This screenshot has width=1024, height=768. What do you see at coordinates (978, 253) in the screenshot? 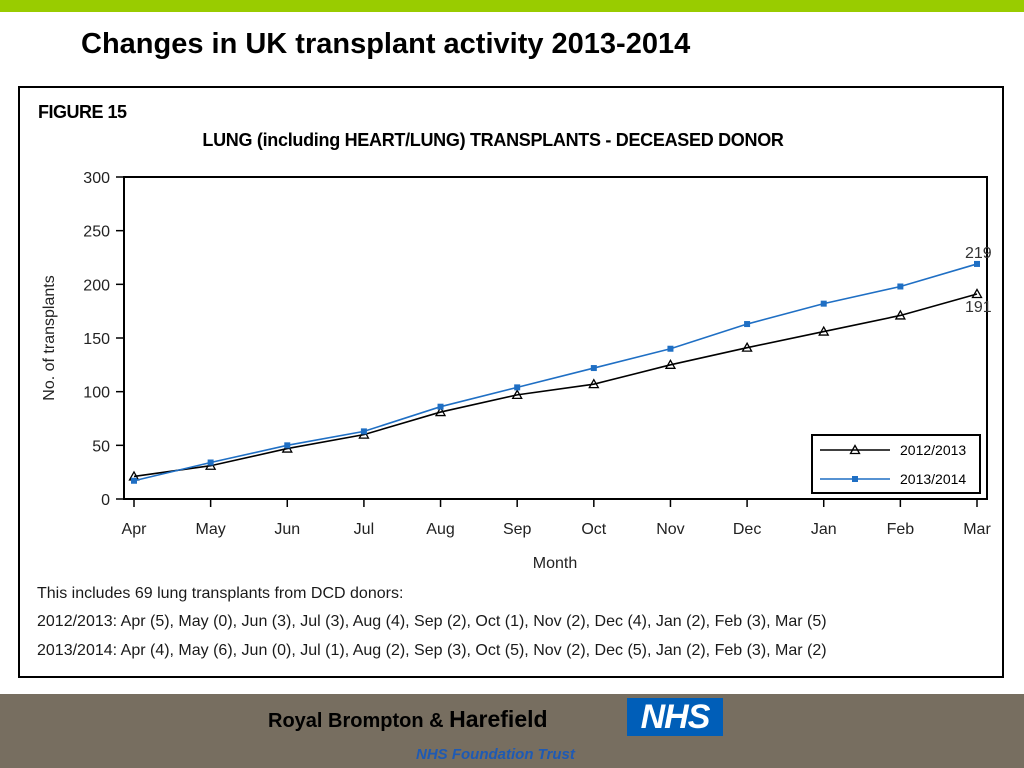
I see `end-label-2013-2014: 219` at bounding box center [978, 253].